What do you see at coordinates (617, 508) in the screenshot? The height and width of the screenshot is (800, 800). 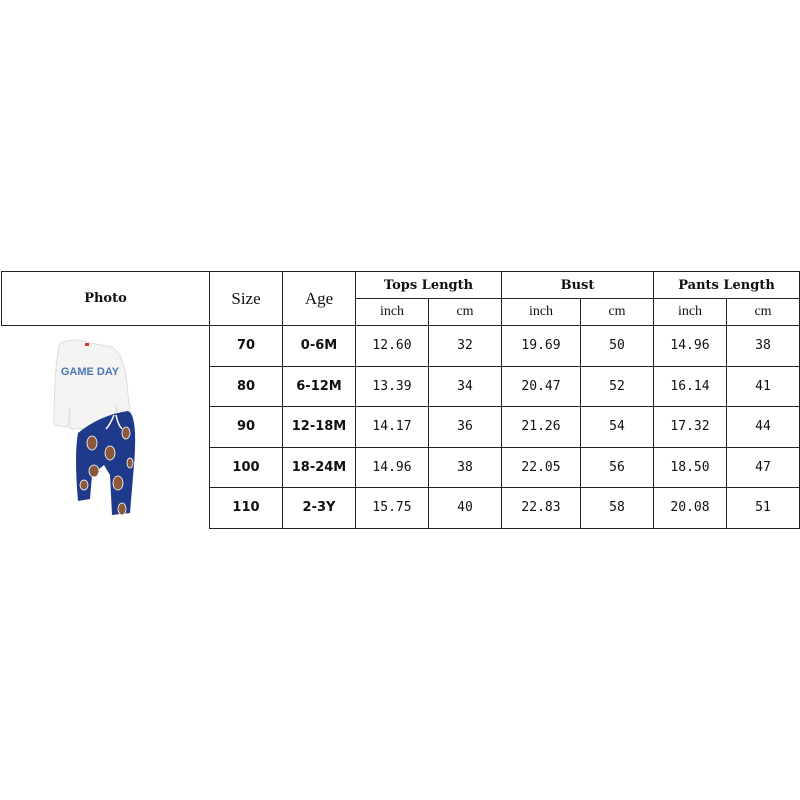 I see `bust-cm-cell: 58` at bounding box center [617, 508].